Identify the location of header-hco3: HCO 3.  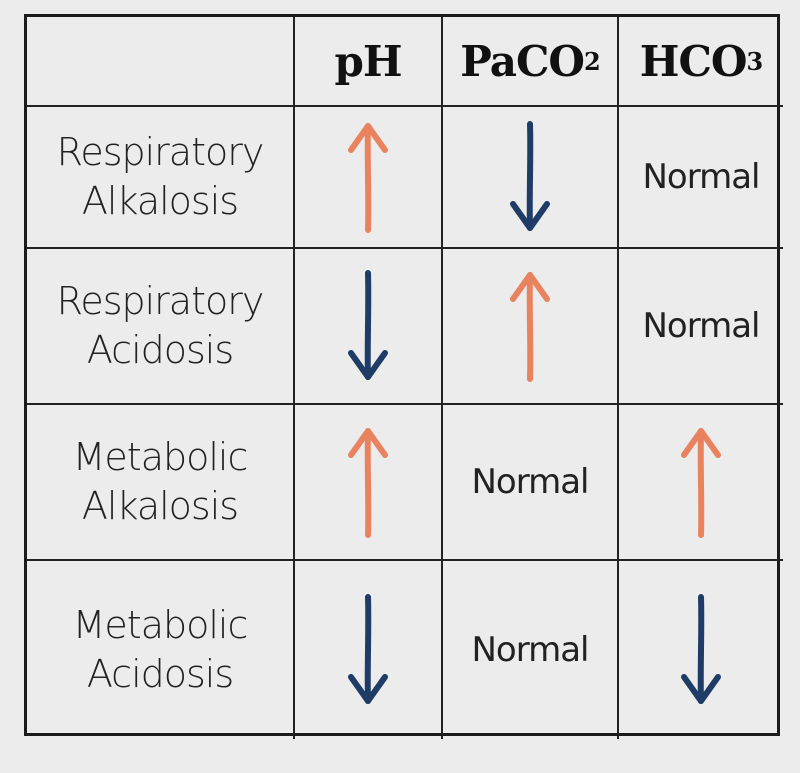
(701, 62).